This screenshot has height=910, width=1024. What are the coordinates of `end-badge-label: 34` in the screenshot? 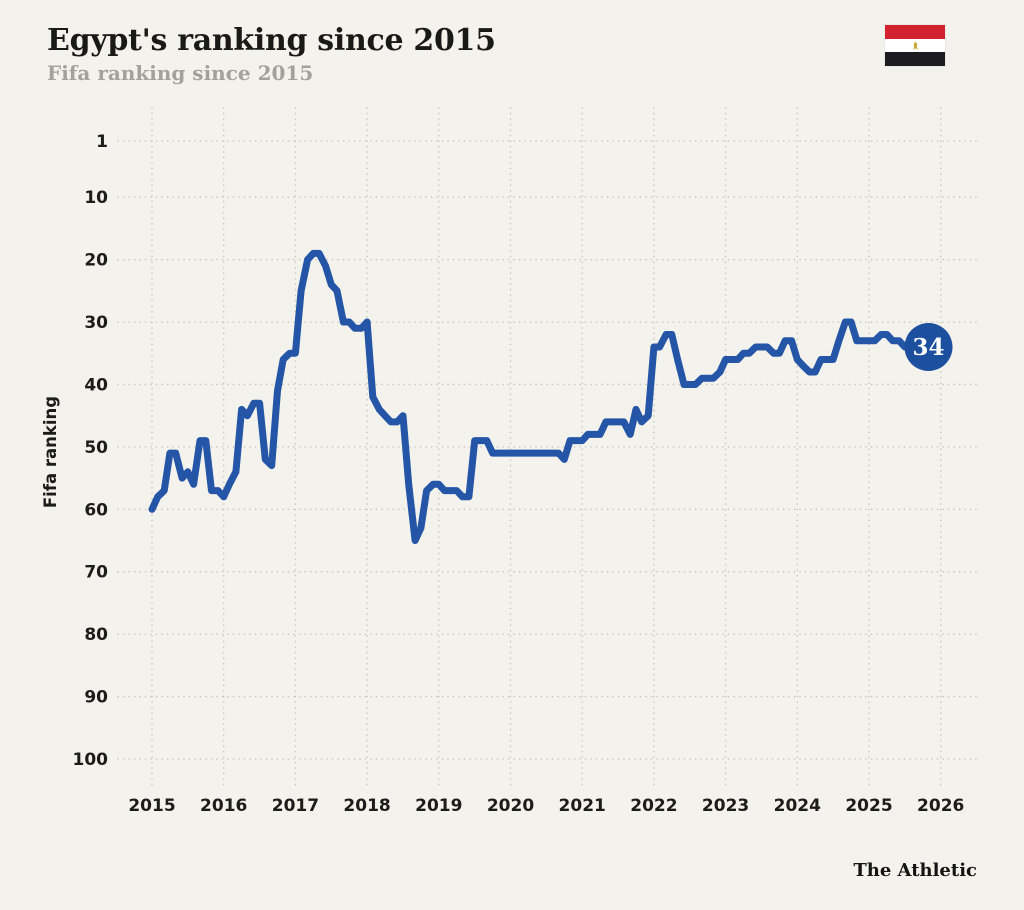 It's located at (929, 347).